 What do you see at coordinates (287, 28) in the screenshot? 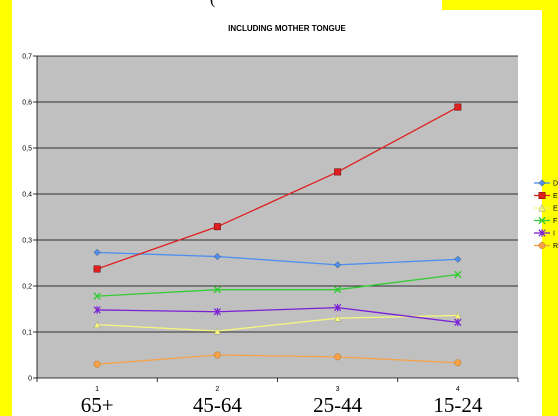
I see `chart-title: INCLUDING MOTHER TONGUE` at bounding box center [287, 28].